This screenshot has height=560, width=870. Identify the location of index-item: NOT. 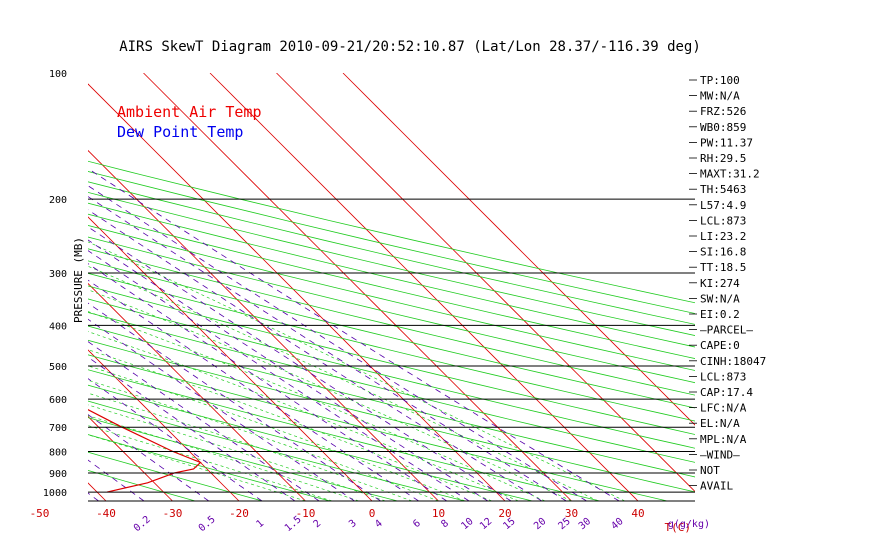
(710, 470).